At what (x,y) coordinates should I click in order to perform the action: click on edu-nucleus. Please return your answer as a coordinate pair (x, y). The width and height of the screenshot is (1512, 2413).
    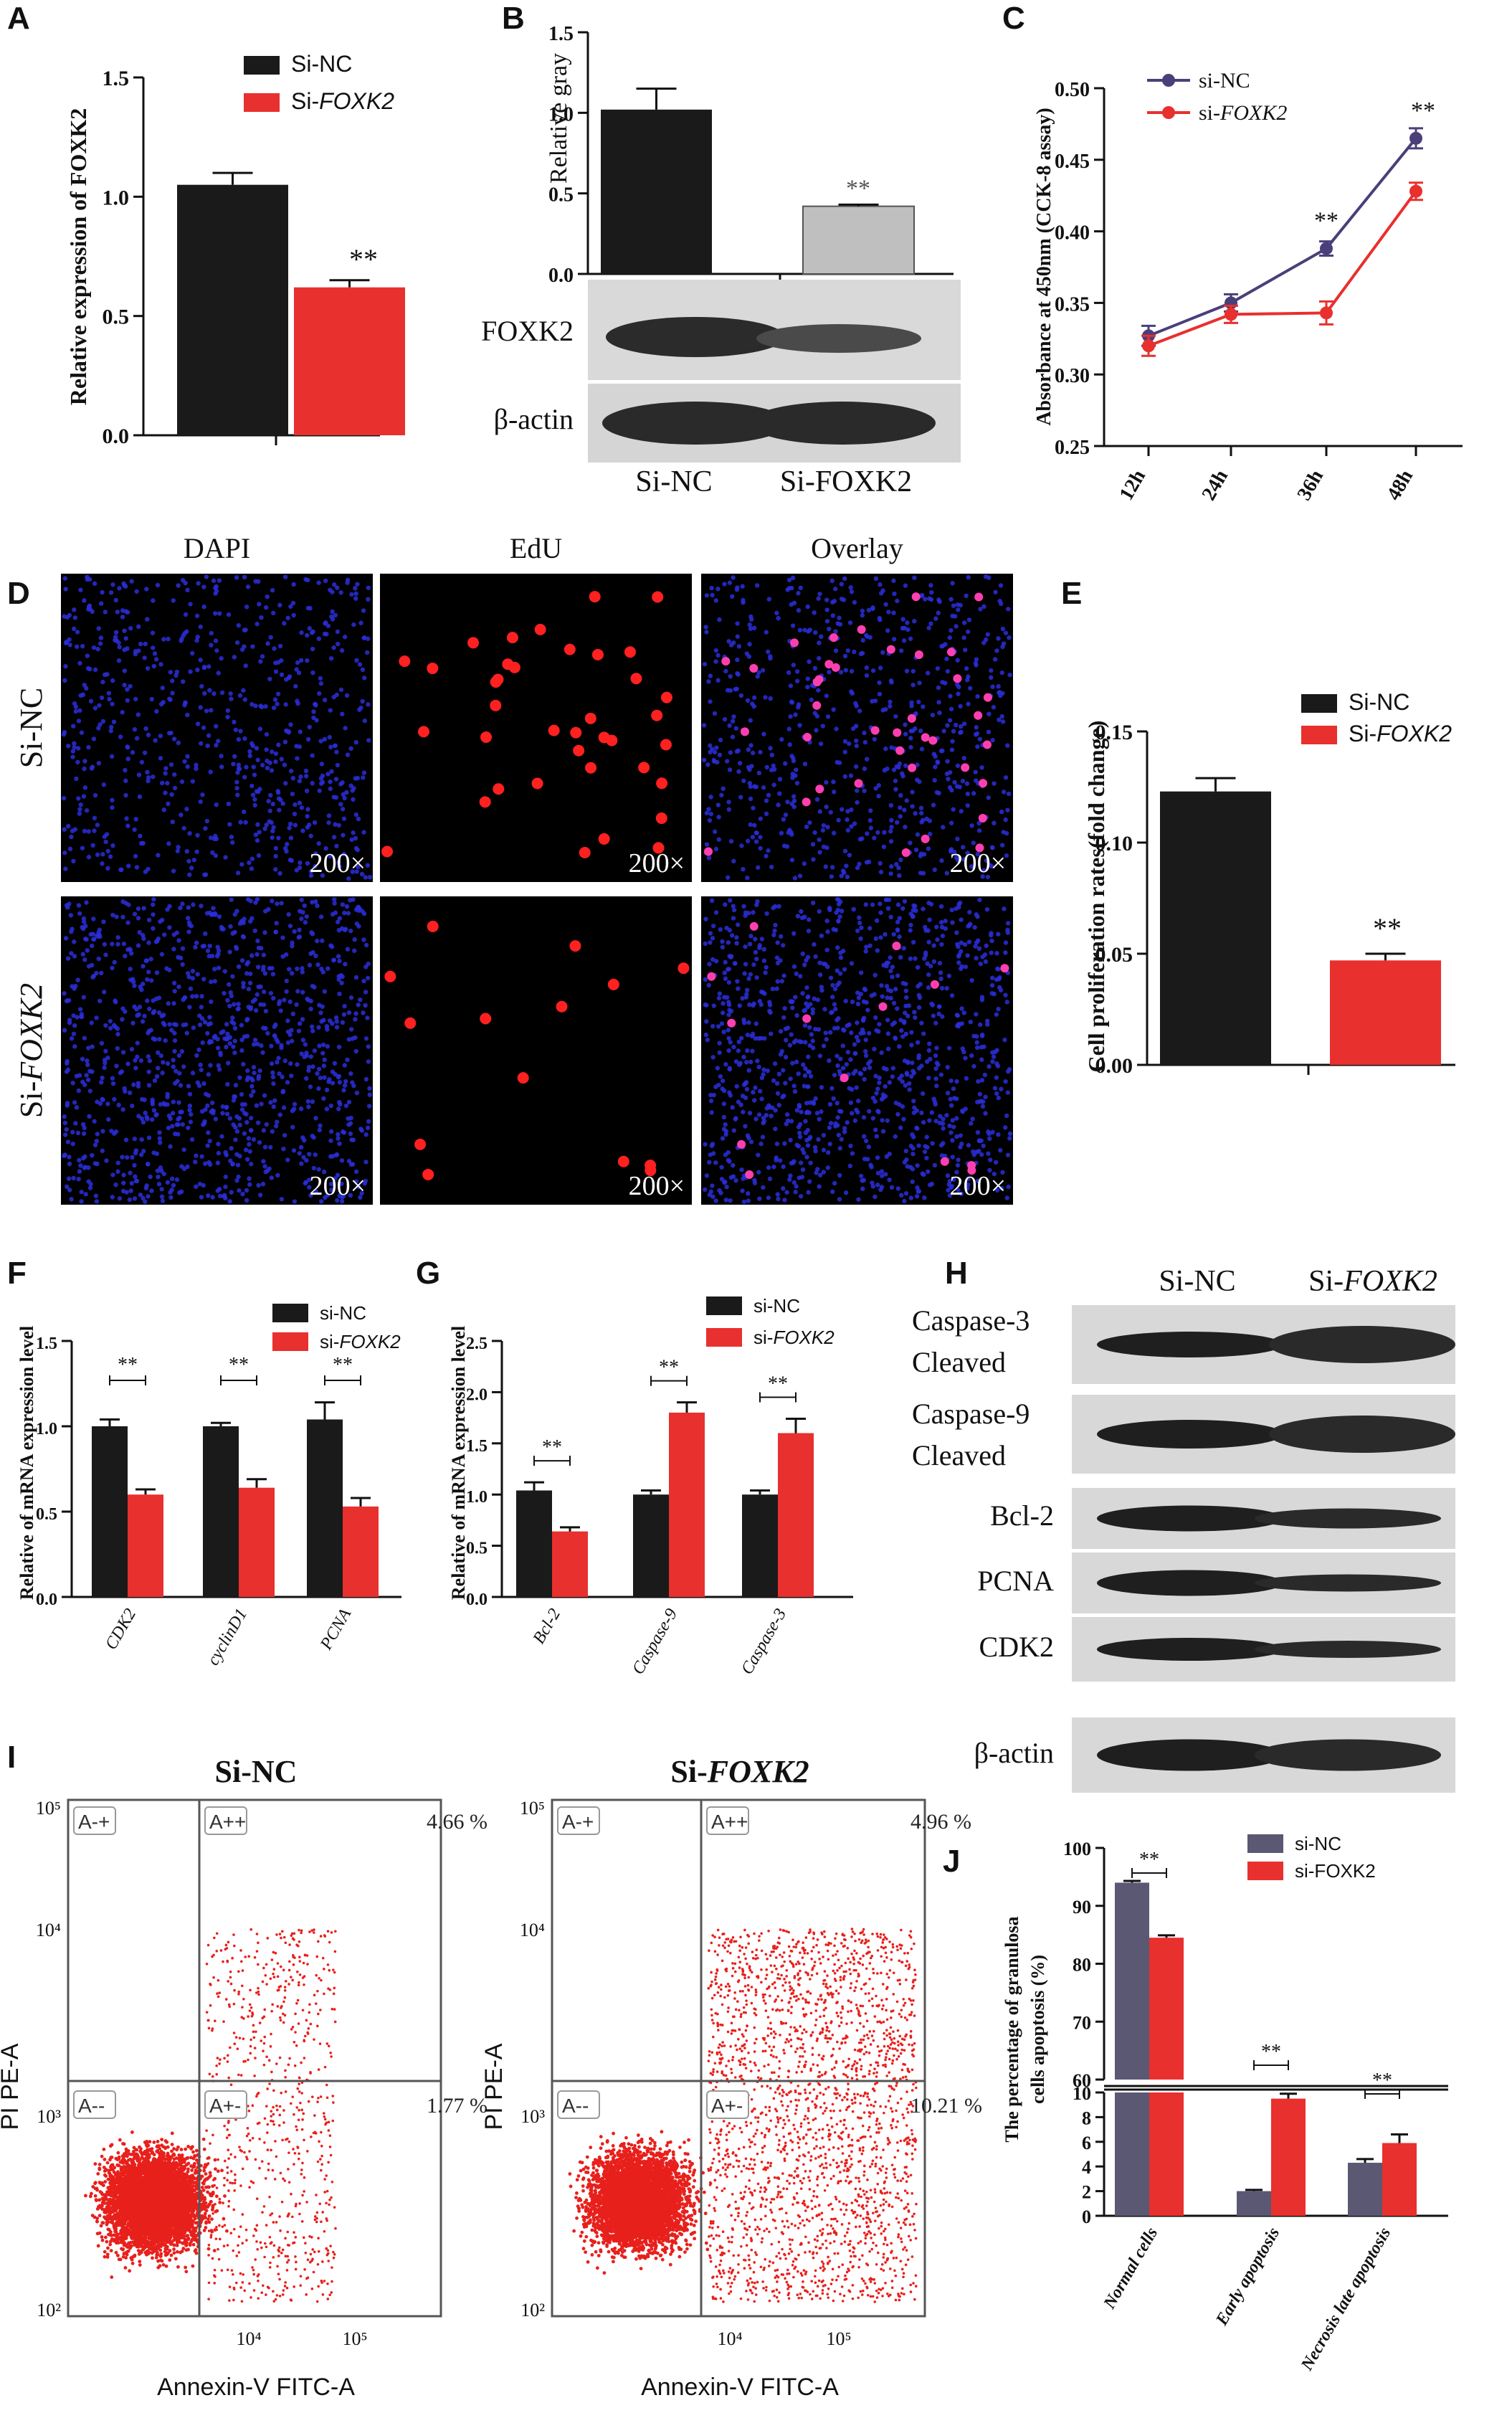
    Looking at the image, I should click on (726, 661).